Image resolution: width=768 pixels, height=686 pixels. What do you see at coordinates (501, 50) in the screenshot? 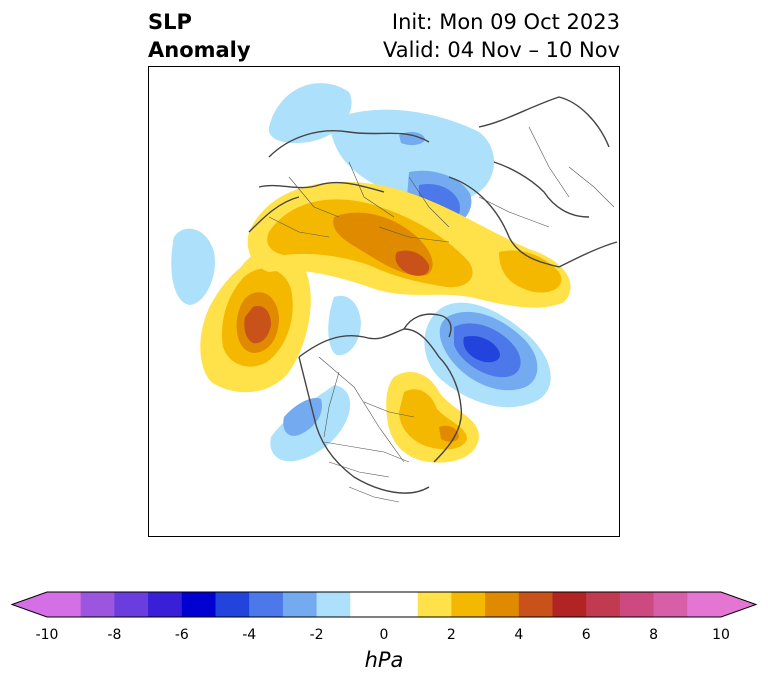
I see `valid-range: Valid: 04 Nov – 10 Nov` at bounding box center [501, 50].